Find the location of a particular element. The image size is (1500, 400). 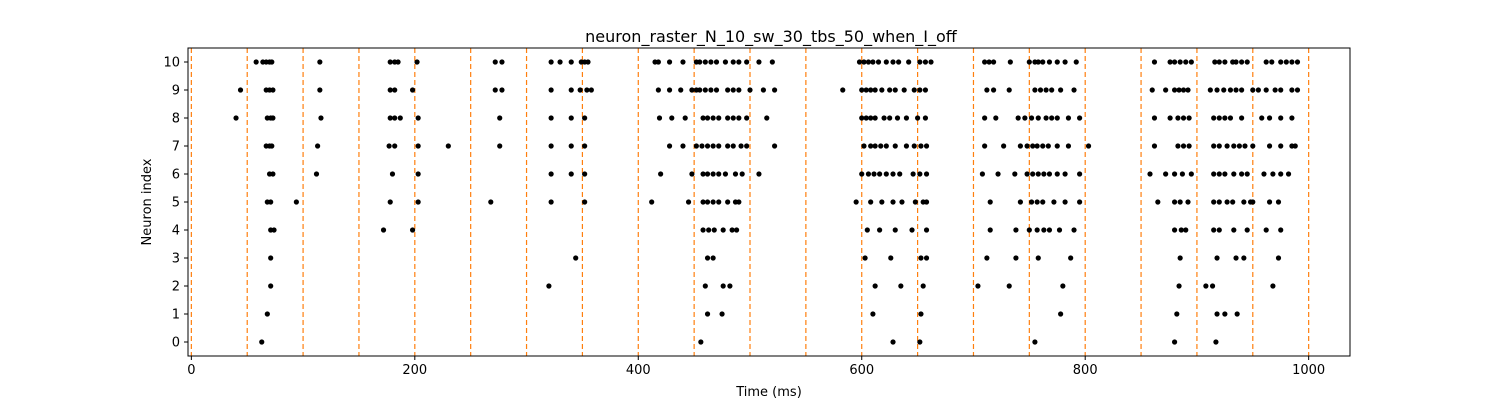

neuron-5-spikes is located at coordinates (773, 202).